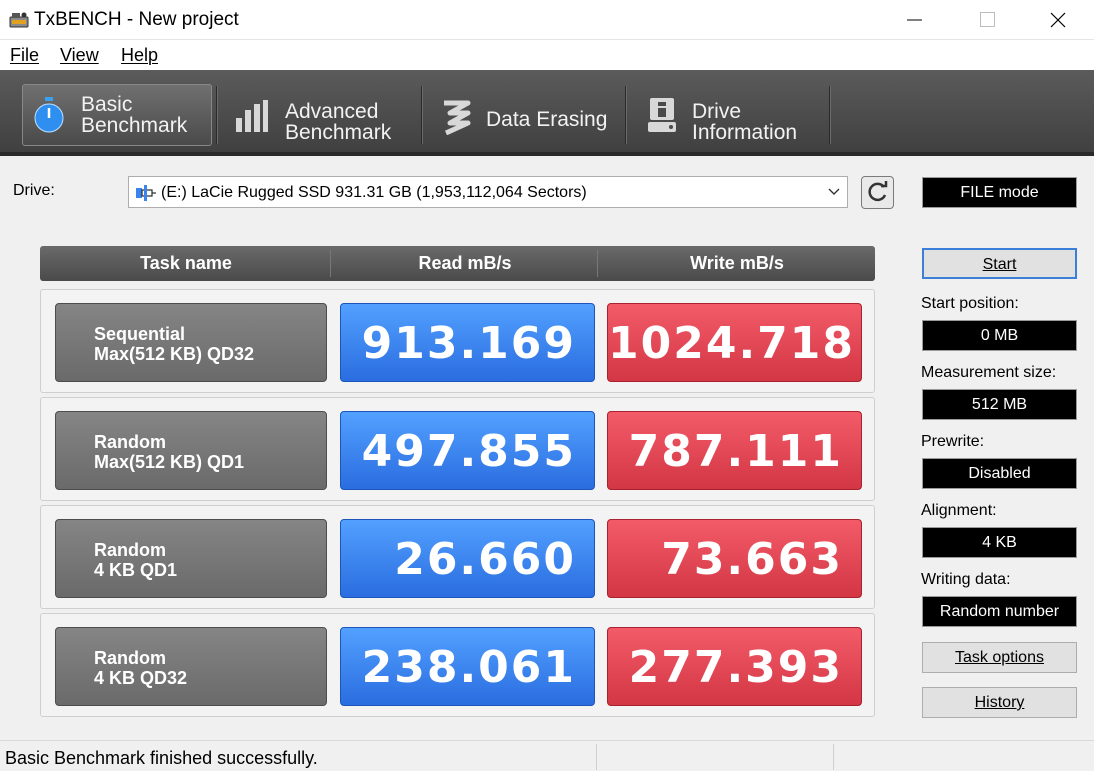  I want to click on tab-advanced-benchmark: Advanced Benchmark, so click(320, 115).